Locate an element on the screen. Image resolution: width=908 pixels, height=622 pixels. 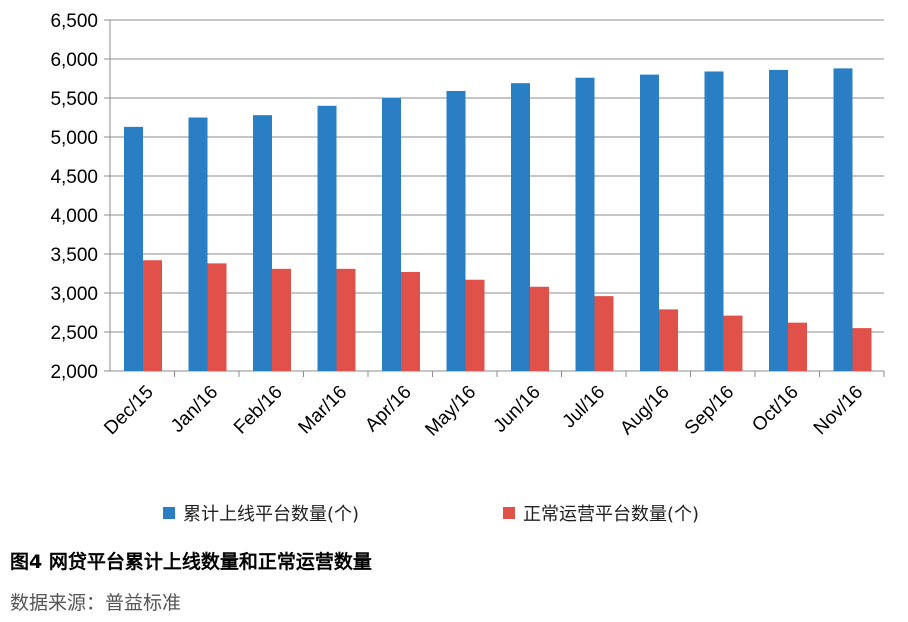
y-tick-label: 6,500 is located at coordinates (74, 21).